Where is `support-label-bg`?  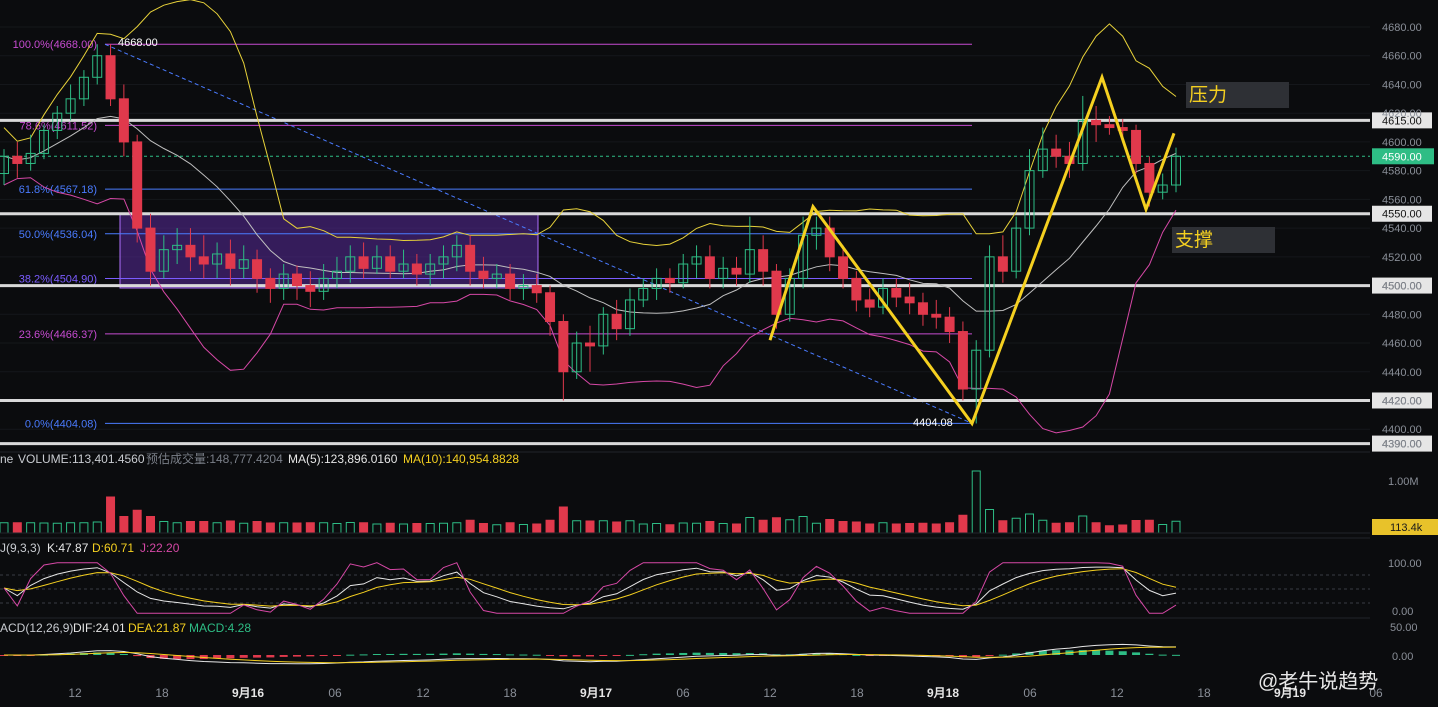
support-label-bg is located at coordinates (1223, 240).